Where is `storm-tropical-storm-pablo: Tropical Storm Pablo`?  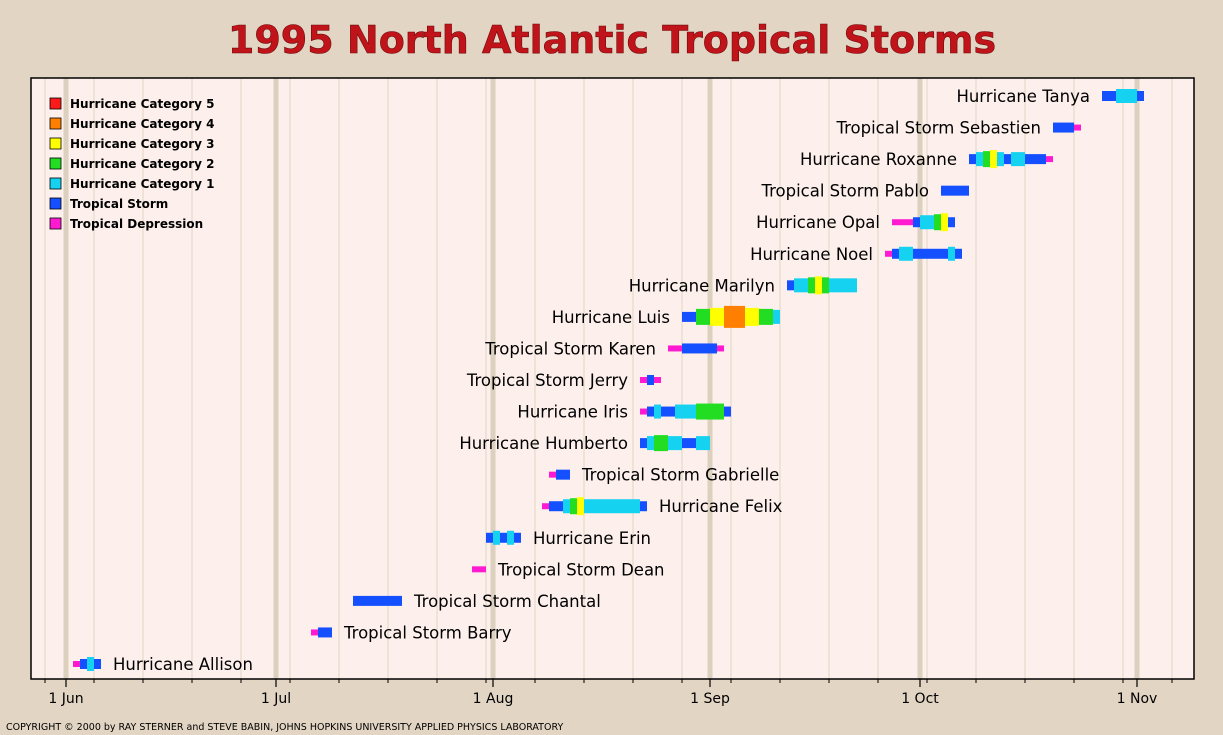
storm-tropical-storm-pablo: Tropical Storm Pablo is located at coordinates (864, 191).